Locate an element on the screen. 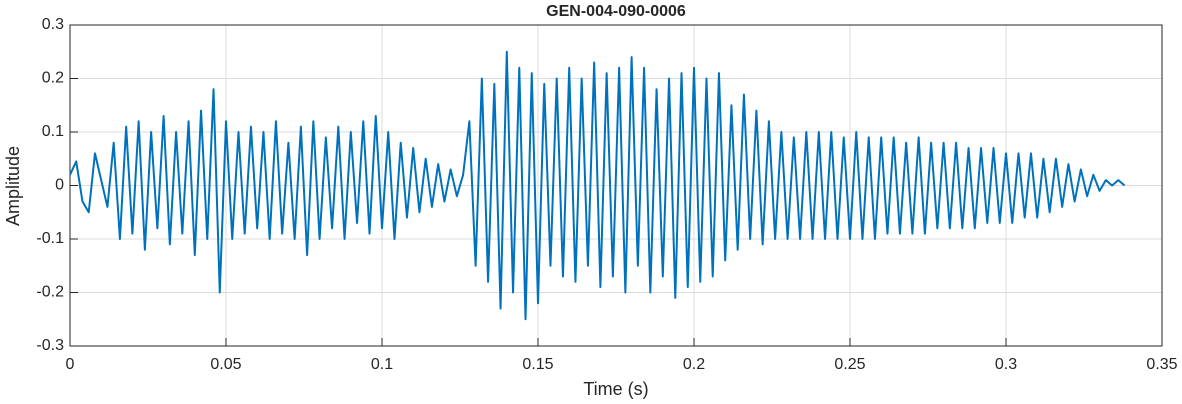 The height and width of the screenshot is (404, 1182). x-axis-label: Time (s) is located at coordinates (615, 389).